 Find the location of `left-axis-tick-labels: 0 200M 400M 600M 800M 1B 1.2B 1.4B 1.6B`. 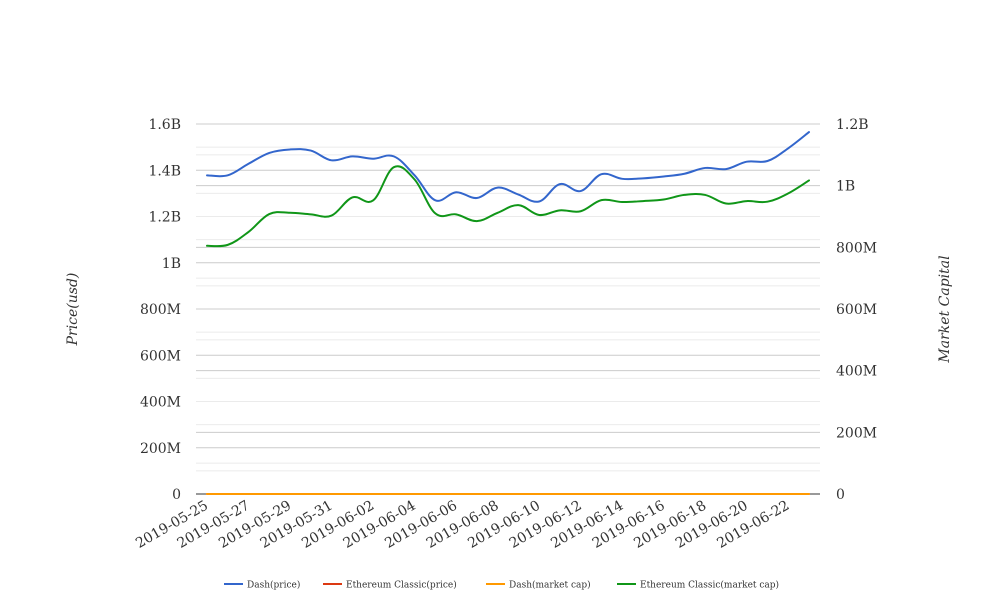

left-axis-tick-labels: 0 200M 400M 600M 800M 1B 1.2B 1.4B 1.6B is located at coordinates (160, 310).